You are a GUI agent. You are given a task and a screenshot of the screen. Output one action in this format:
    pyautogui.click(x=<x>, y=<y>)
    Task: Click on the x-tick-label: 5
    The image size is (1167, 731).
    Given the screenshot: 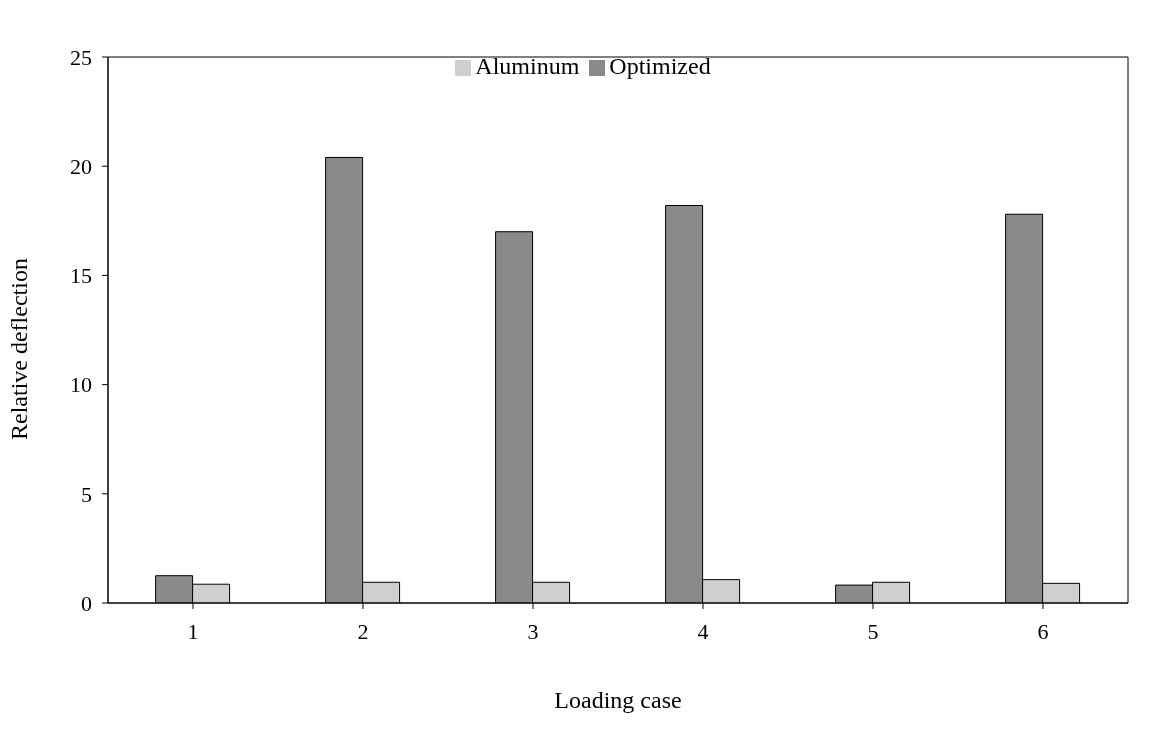 What is the action you would take?
    pyautogui.click(x=873, y=631)
    